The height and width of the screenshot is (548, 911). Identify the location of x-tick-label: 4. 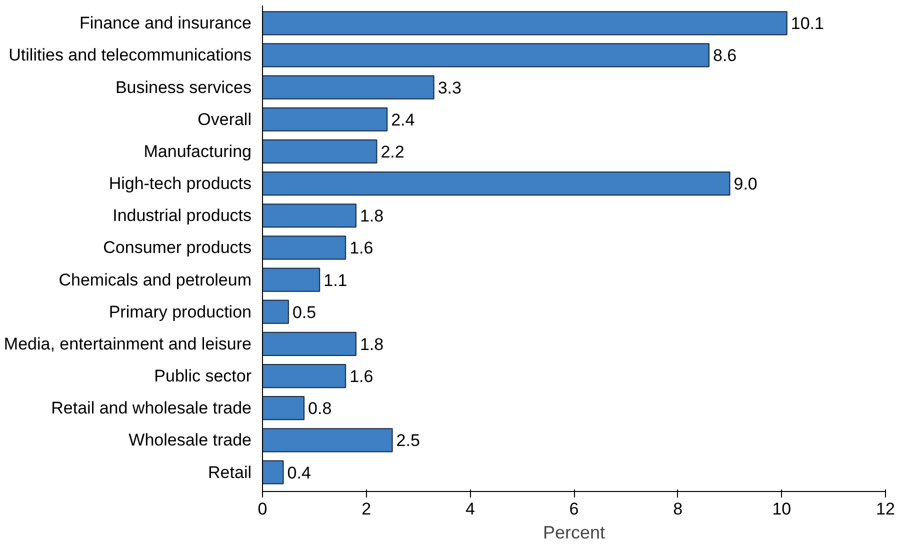
(470, 509).